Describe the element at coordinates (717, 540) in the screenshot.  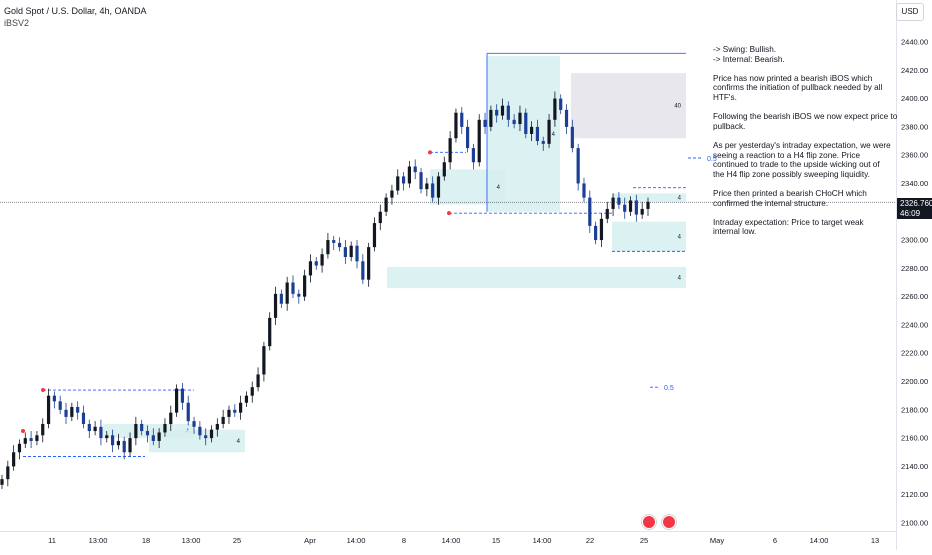
I see `x-tick-label: May` at that location.